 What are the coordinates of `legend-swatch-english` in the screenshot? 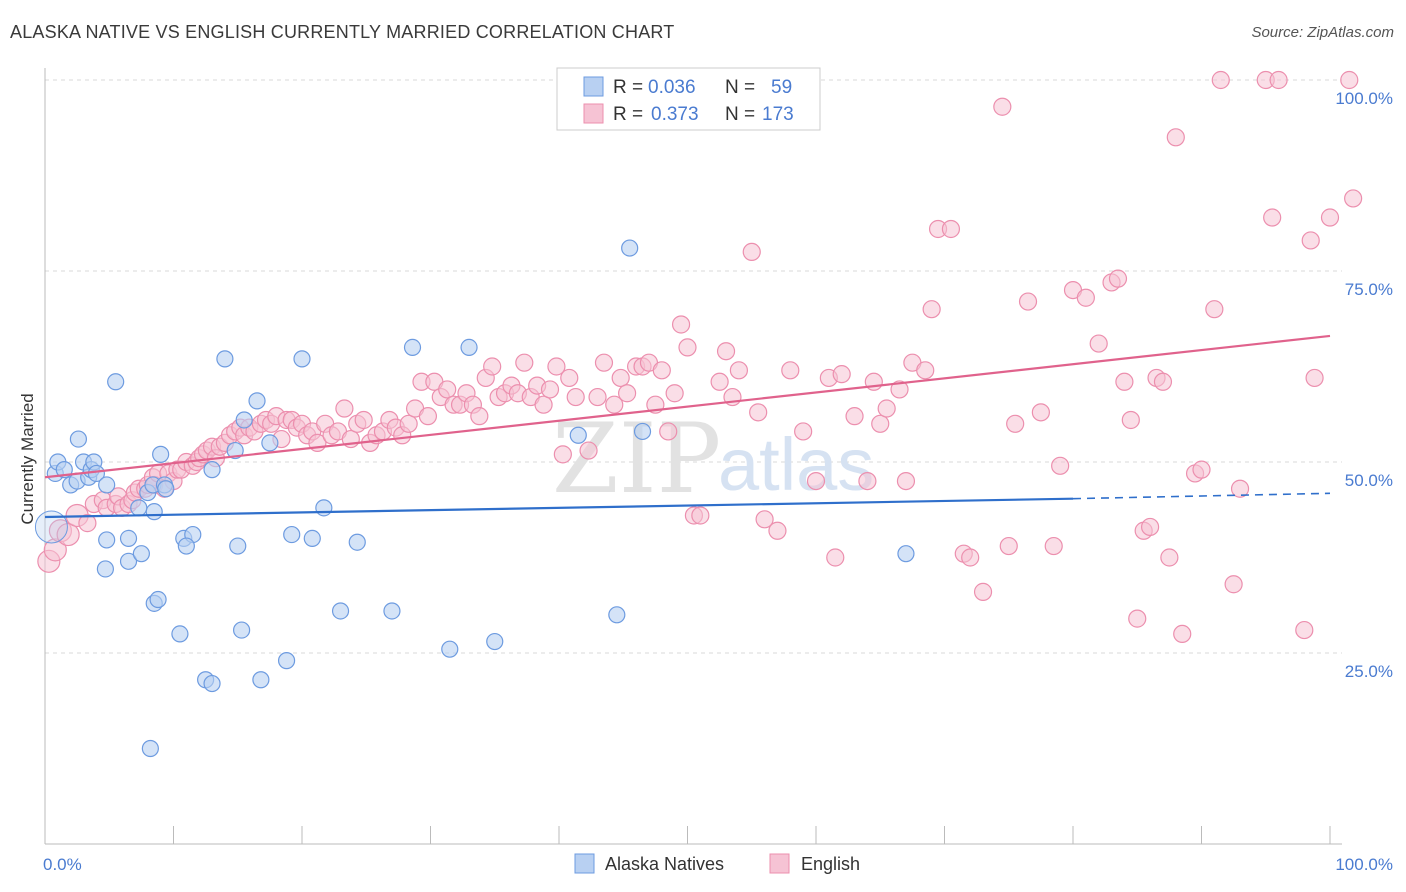 It's located at (593, 113).